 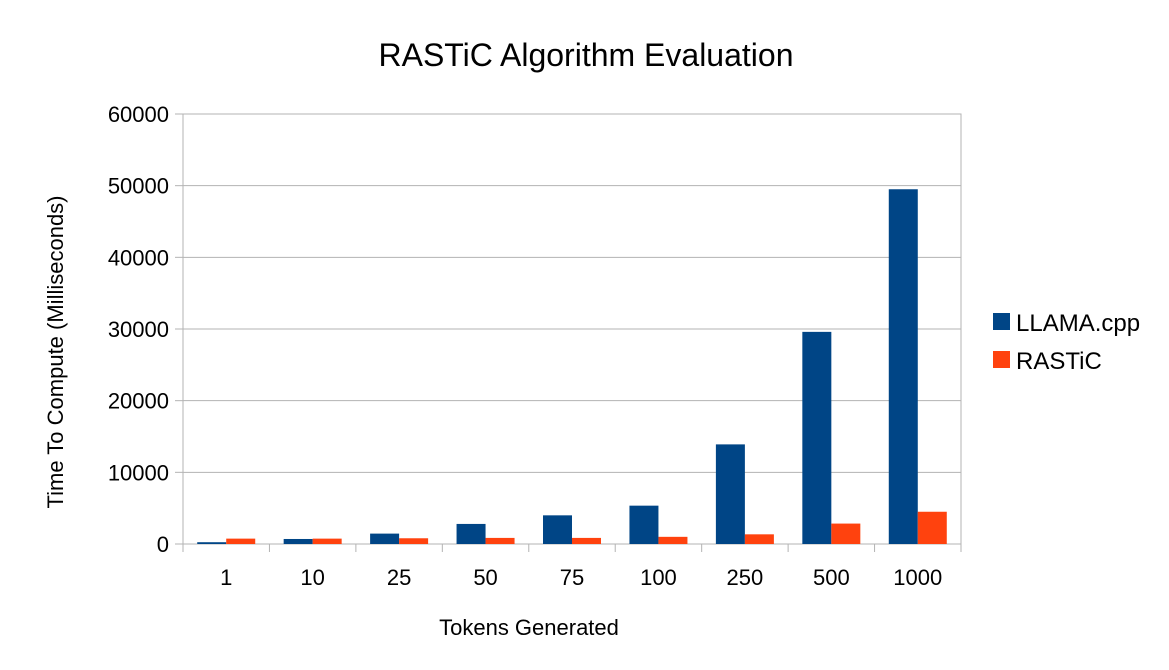 What do you see at coordinates (529, 627) in the screenshot?
I see `x-axis-title: Tokens Generated` at bounding box center [529, 627].